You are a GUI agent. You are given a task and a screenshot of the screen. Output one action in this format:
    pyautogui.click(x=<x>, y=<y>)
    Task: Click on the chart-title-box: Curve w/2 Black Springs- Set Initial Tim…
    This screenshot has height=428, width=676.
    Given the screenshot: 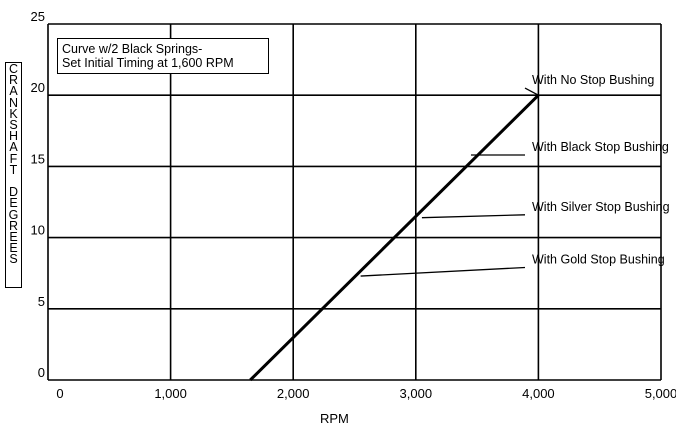 What is the action you would take?
    pyautogui.click(x=163, y=56)
    